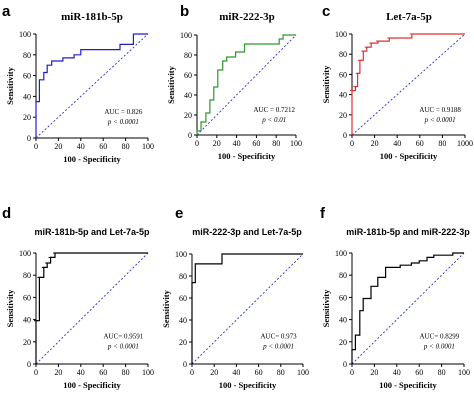 The width and height of the screenshot is (474, 400). Describe the element at coordinates (123, 336) in the screenshot. I see `auc-annotation: AUC= 0.9591` at that location.